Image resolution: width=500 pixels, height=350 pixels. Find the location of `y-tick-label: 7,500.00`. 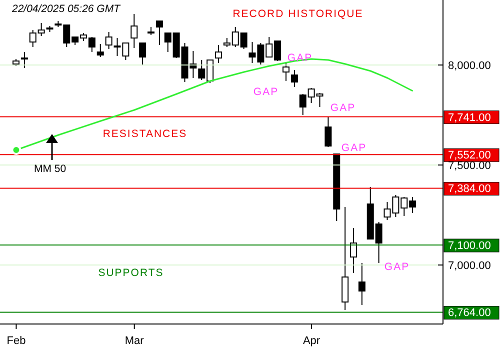

y-tick-label: 7,500.00 is located at coordinates (469, 166).